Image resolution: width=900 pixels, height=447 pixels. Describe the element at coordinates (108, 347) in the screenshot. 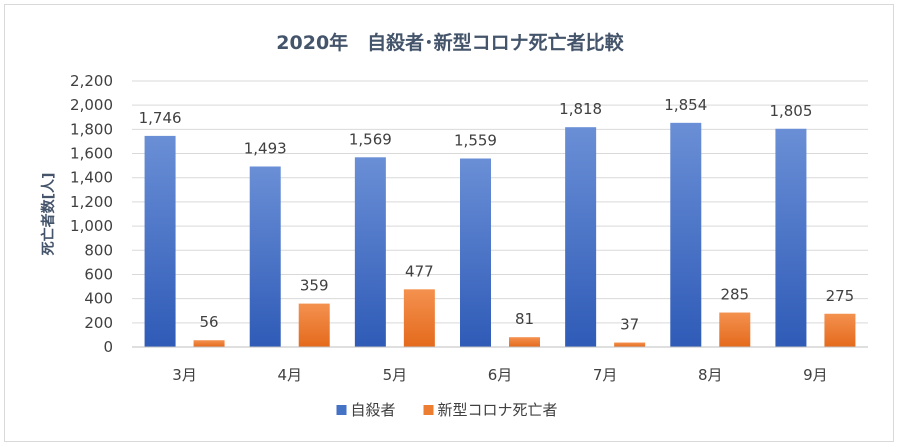

I see `y-tick-label: 0` at that location.